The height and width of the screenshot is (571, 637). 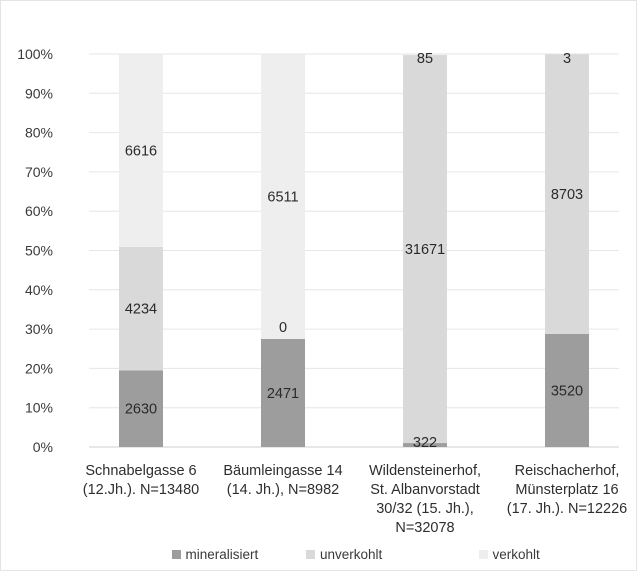 I want to click on legend-label: verkohlt, so click(x=516, y=554).